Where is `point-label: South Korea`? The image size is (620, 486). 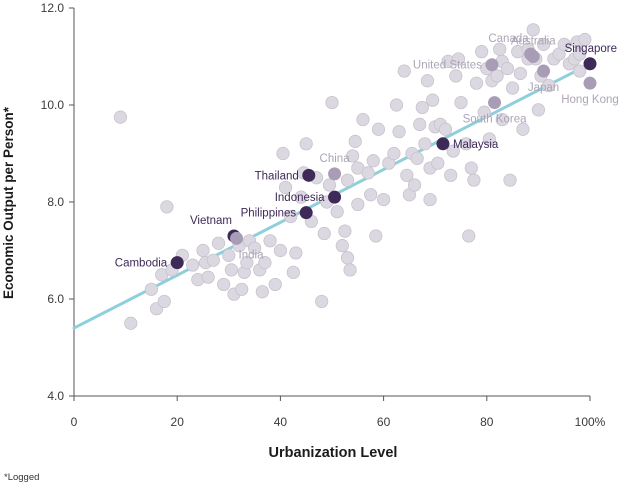
point-label: South Korea is located at coordinates (495, 120).